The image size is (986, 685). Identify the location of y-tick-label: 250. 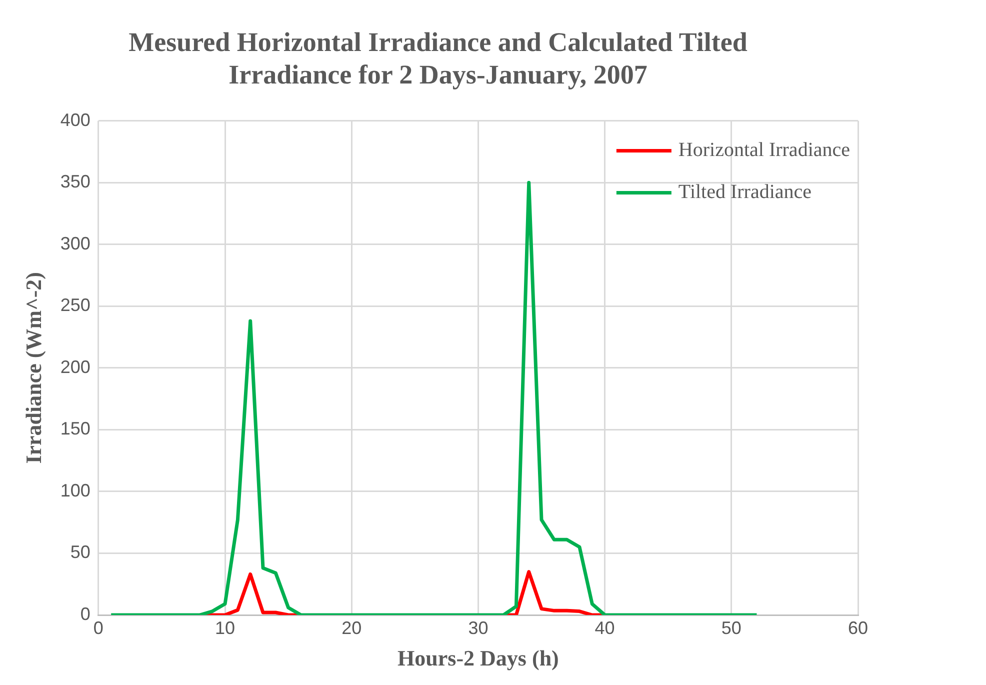
(75, 305).